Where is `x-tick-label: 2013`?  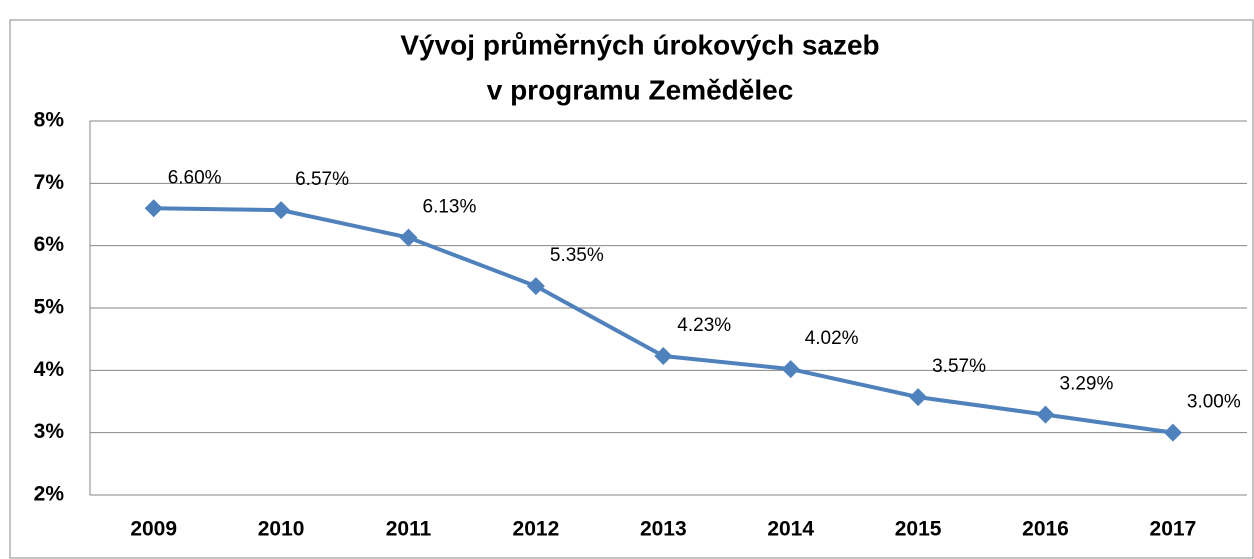 x-tick-label: 2013 is located at coordinates (663, 529).